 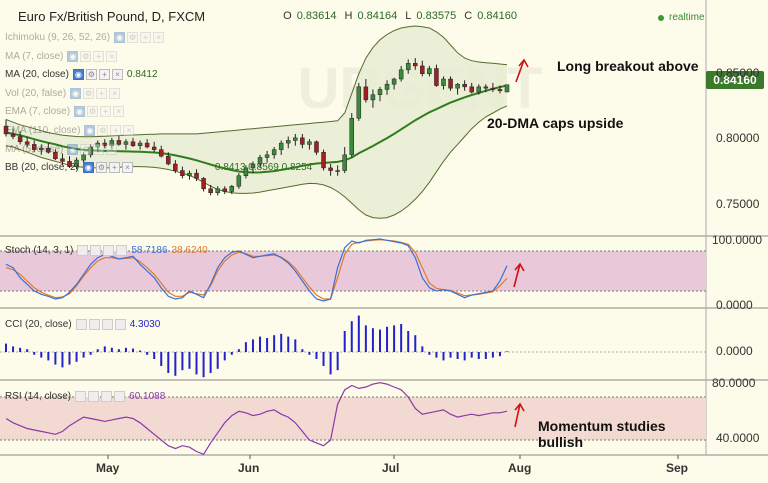 I want to click on indicator-label: BB (20, close, 2), so click(x=42, y=168).